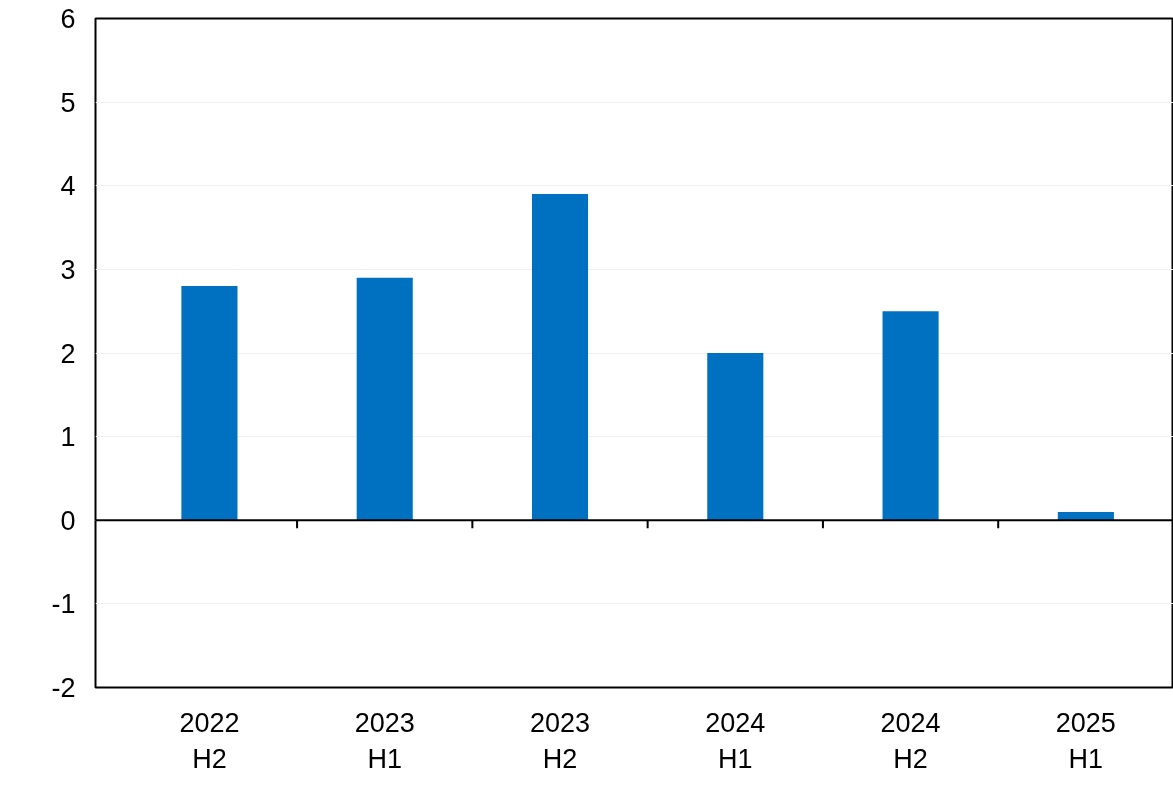 The image size is (1173, 797). What do you see at coordinates (63, 688) in the screenshot?
I see `y-tick-label: -2` at bounding box center [63, 688].